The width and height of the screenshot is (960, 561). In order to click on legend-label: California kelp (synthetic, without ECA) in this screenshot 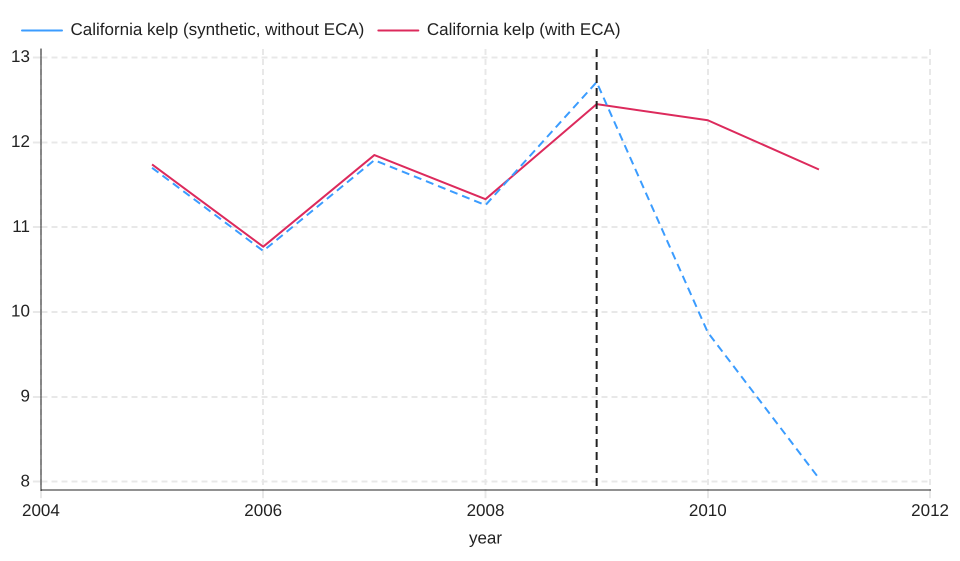, I will do `click(217, 30)`.